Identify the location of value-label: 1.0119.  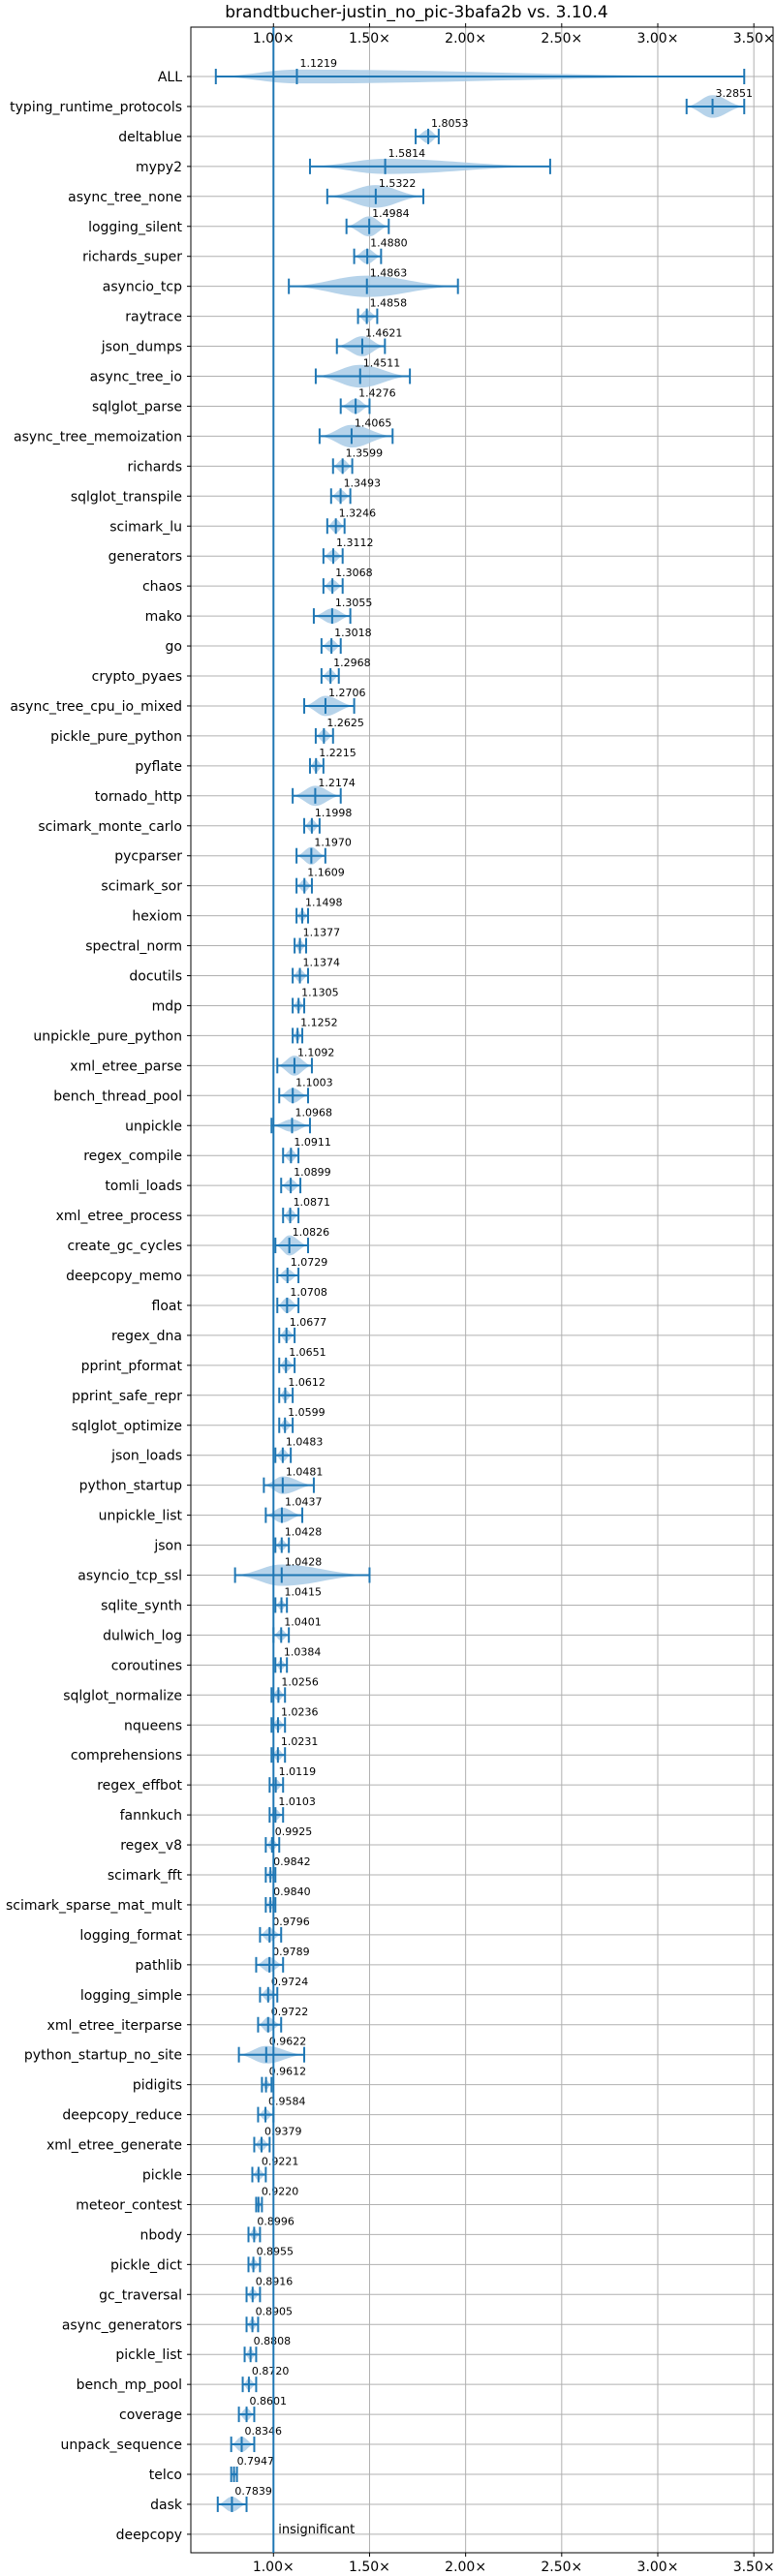
(298, 1771).